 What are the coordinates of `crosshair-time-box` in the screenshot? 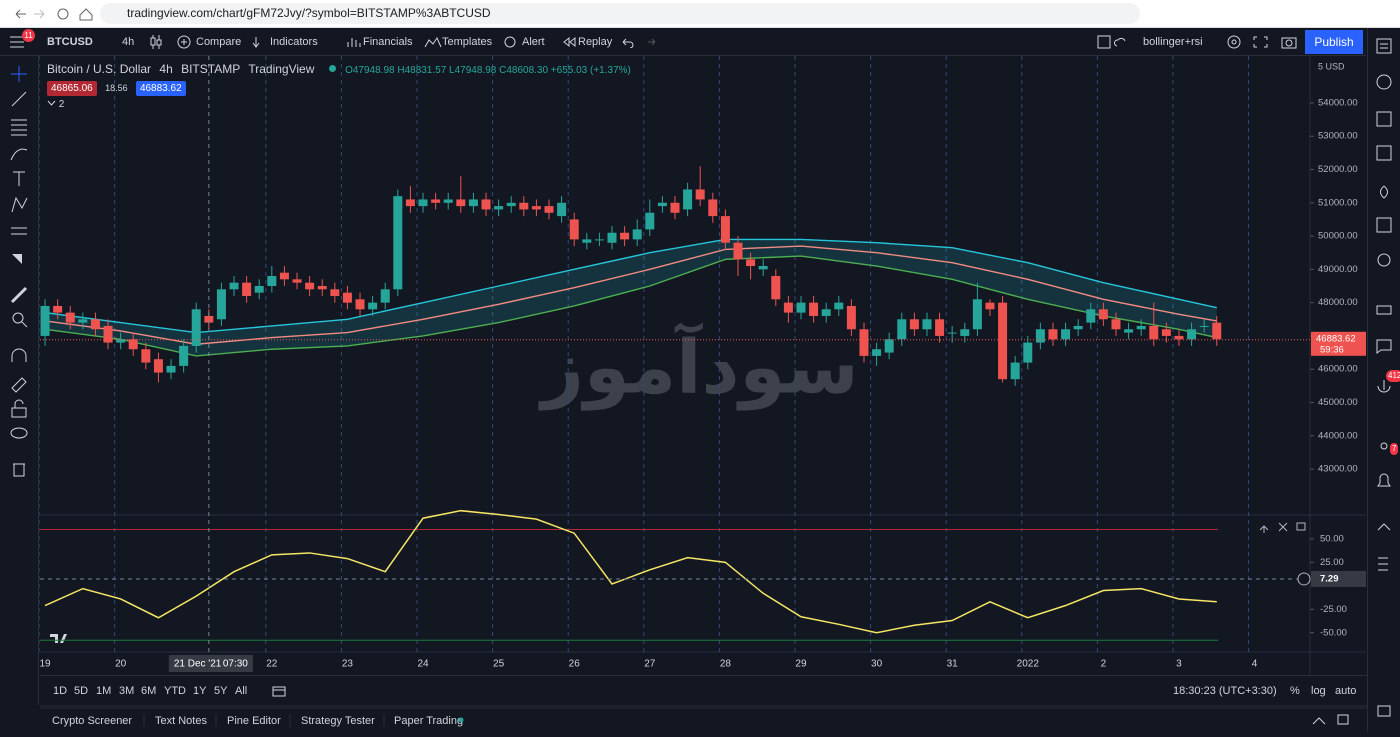 It's located at (210, 663).